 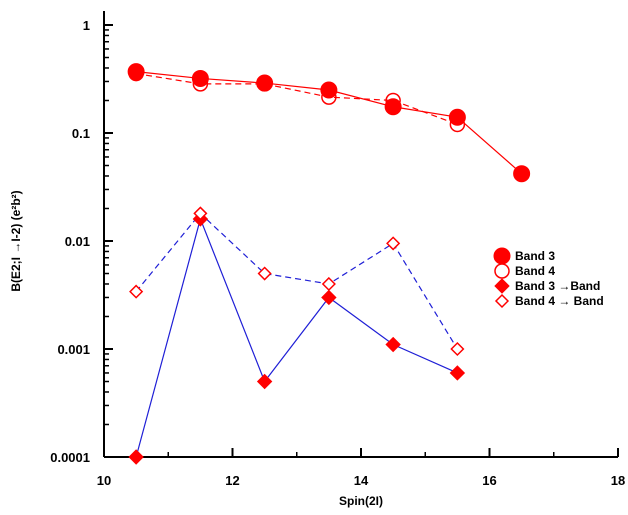 What do you see at coordinates (361, 501) in the screenshot?
I see `x-axis-title: Spin(2I)` at bounding box center [361, 501].